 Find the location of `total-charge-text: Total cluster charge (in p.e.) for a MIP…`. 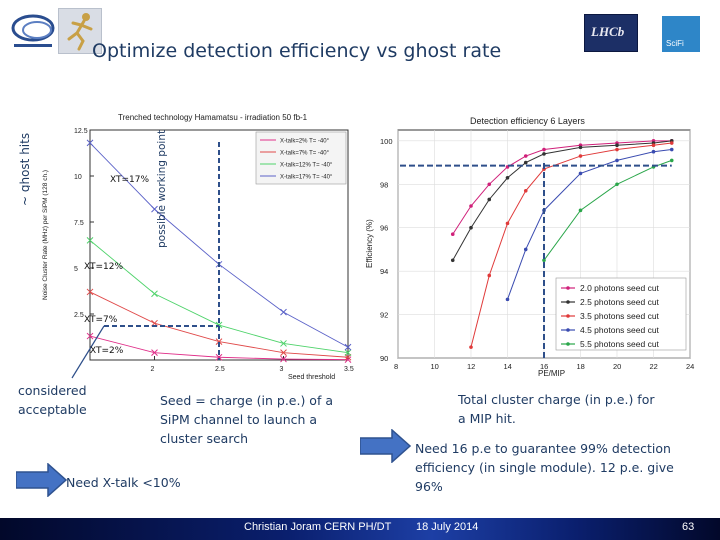

total-charge-text: Total cluster charge (in p.e.) for a MIP… is located at coordinates (556, 409).